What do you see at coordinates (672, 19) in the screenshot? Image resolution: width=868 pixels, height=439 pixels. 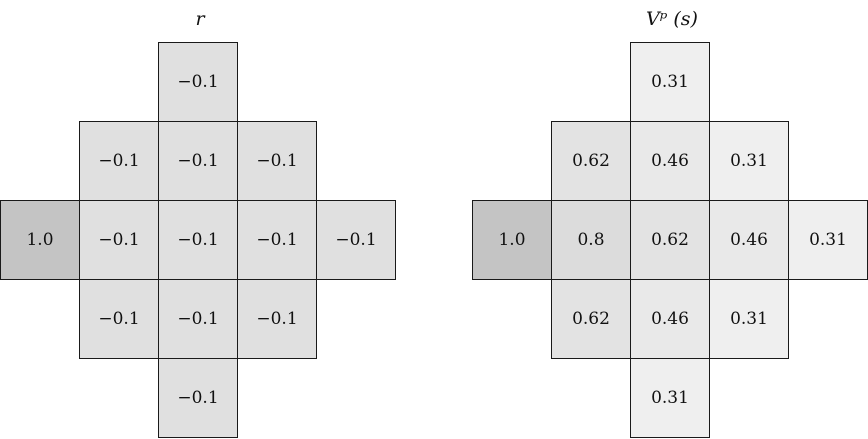 I see `value-grid-title: Vᵖ (s)` at bounding box center [672, 19].